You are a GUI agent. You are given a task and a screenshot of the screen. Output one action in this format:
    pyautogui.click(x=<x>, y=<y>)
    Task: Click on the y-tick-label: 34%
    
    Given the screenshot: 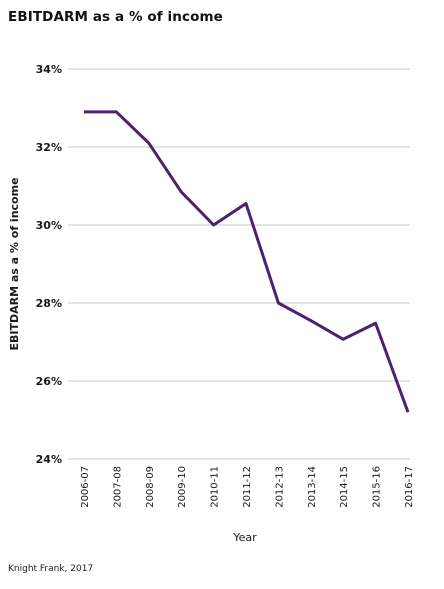 What is the action you would take?
    pyautogui.click(x=49, y=69)
    